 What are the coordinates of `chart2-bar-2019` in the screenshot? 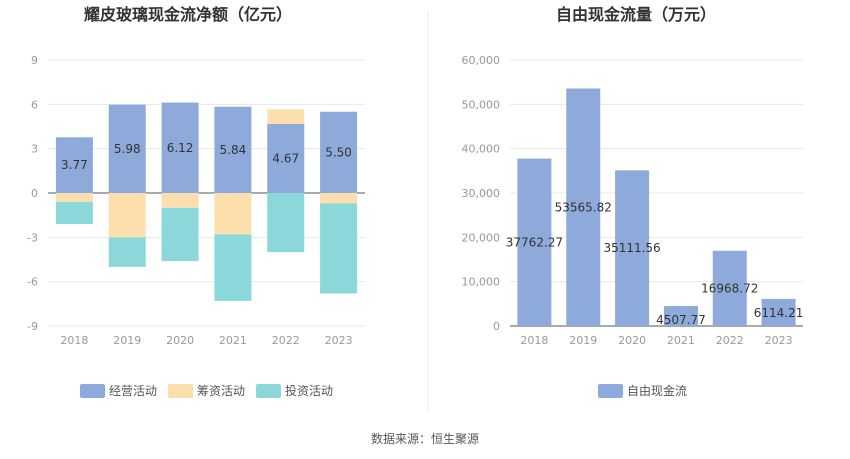 It's located at (583, 207).